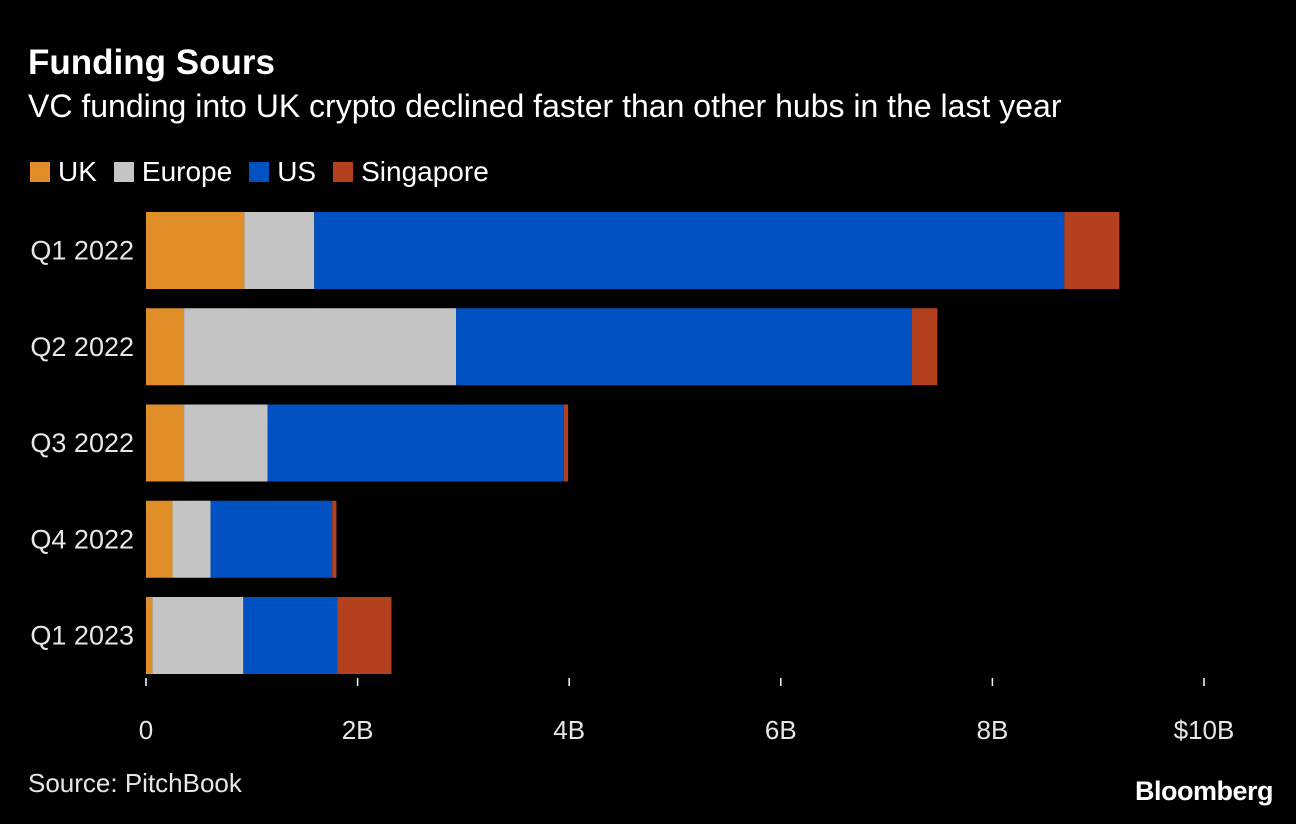 This screenshot has height=824, width=1296. I want to click on x-tick-label--10b: $10B, so click(1204, 730).